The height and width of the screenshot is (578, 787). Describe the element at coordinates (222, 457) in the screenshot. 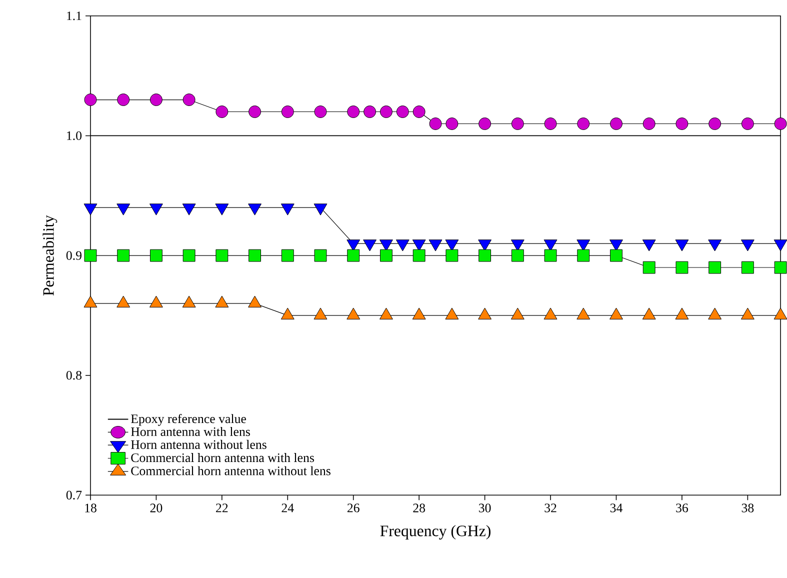

I see `legend-label: Commercial horn antenna with lens` at that location.